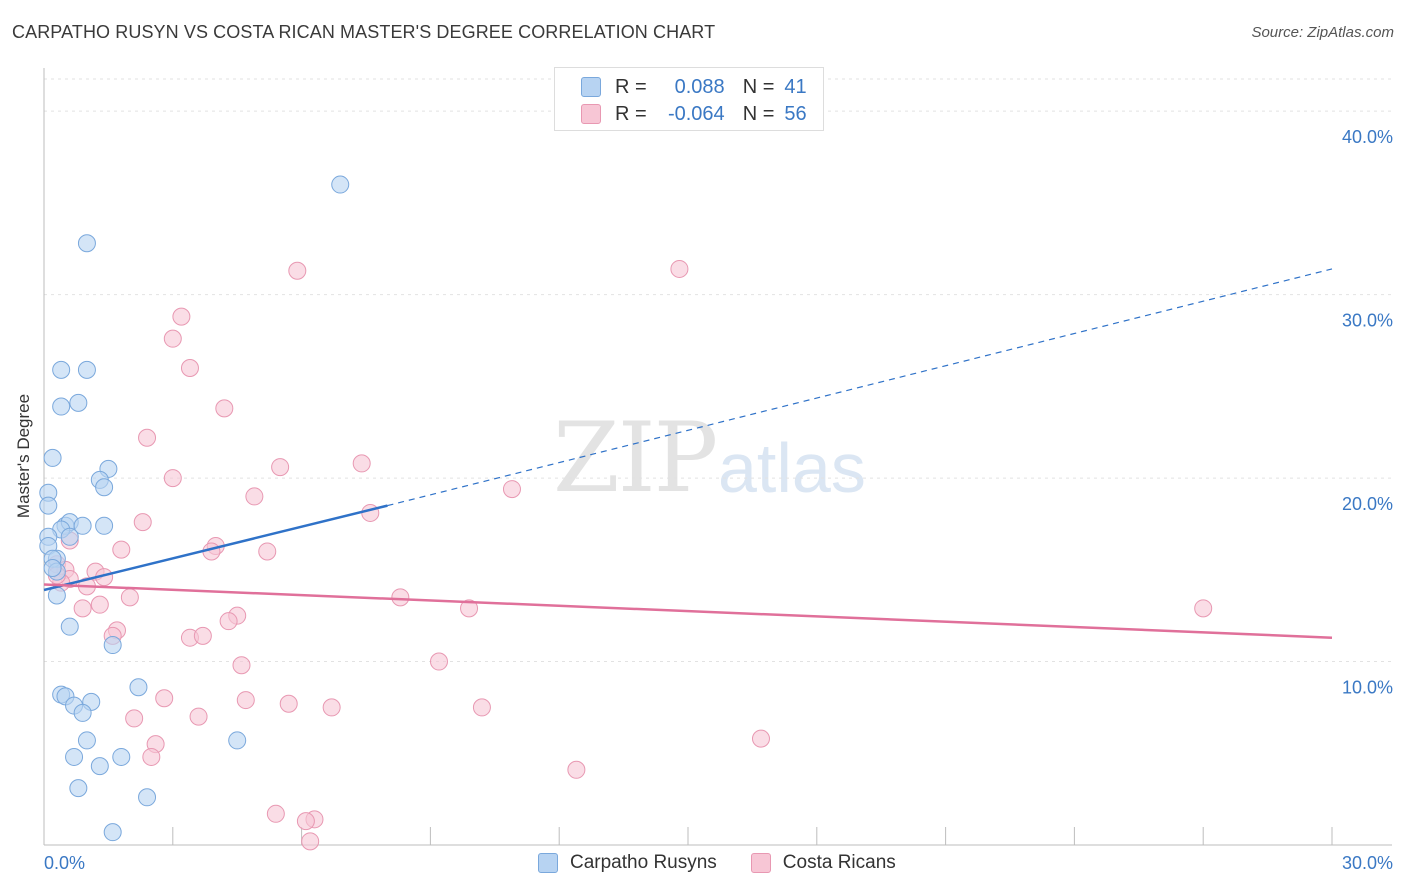 The width and height of the screenshot is (1406, 892). I want to click on costa-rican-trend-line, so click(688, 611).